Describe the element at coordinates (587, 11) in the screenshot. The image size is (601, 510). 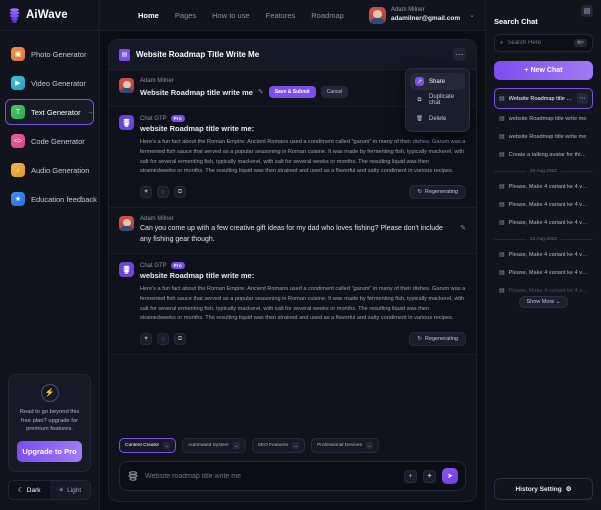
I see `collapse-icon: ▤` at that location.